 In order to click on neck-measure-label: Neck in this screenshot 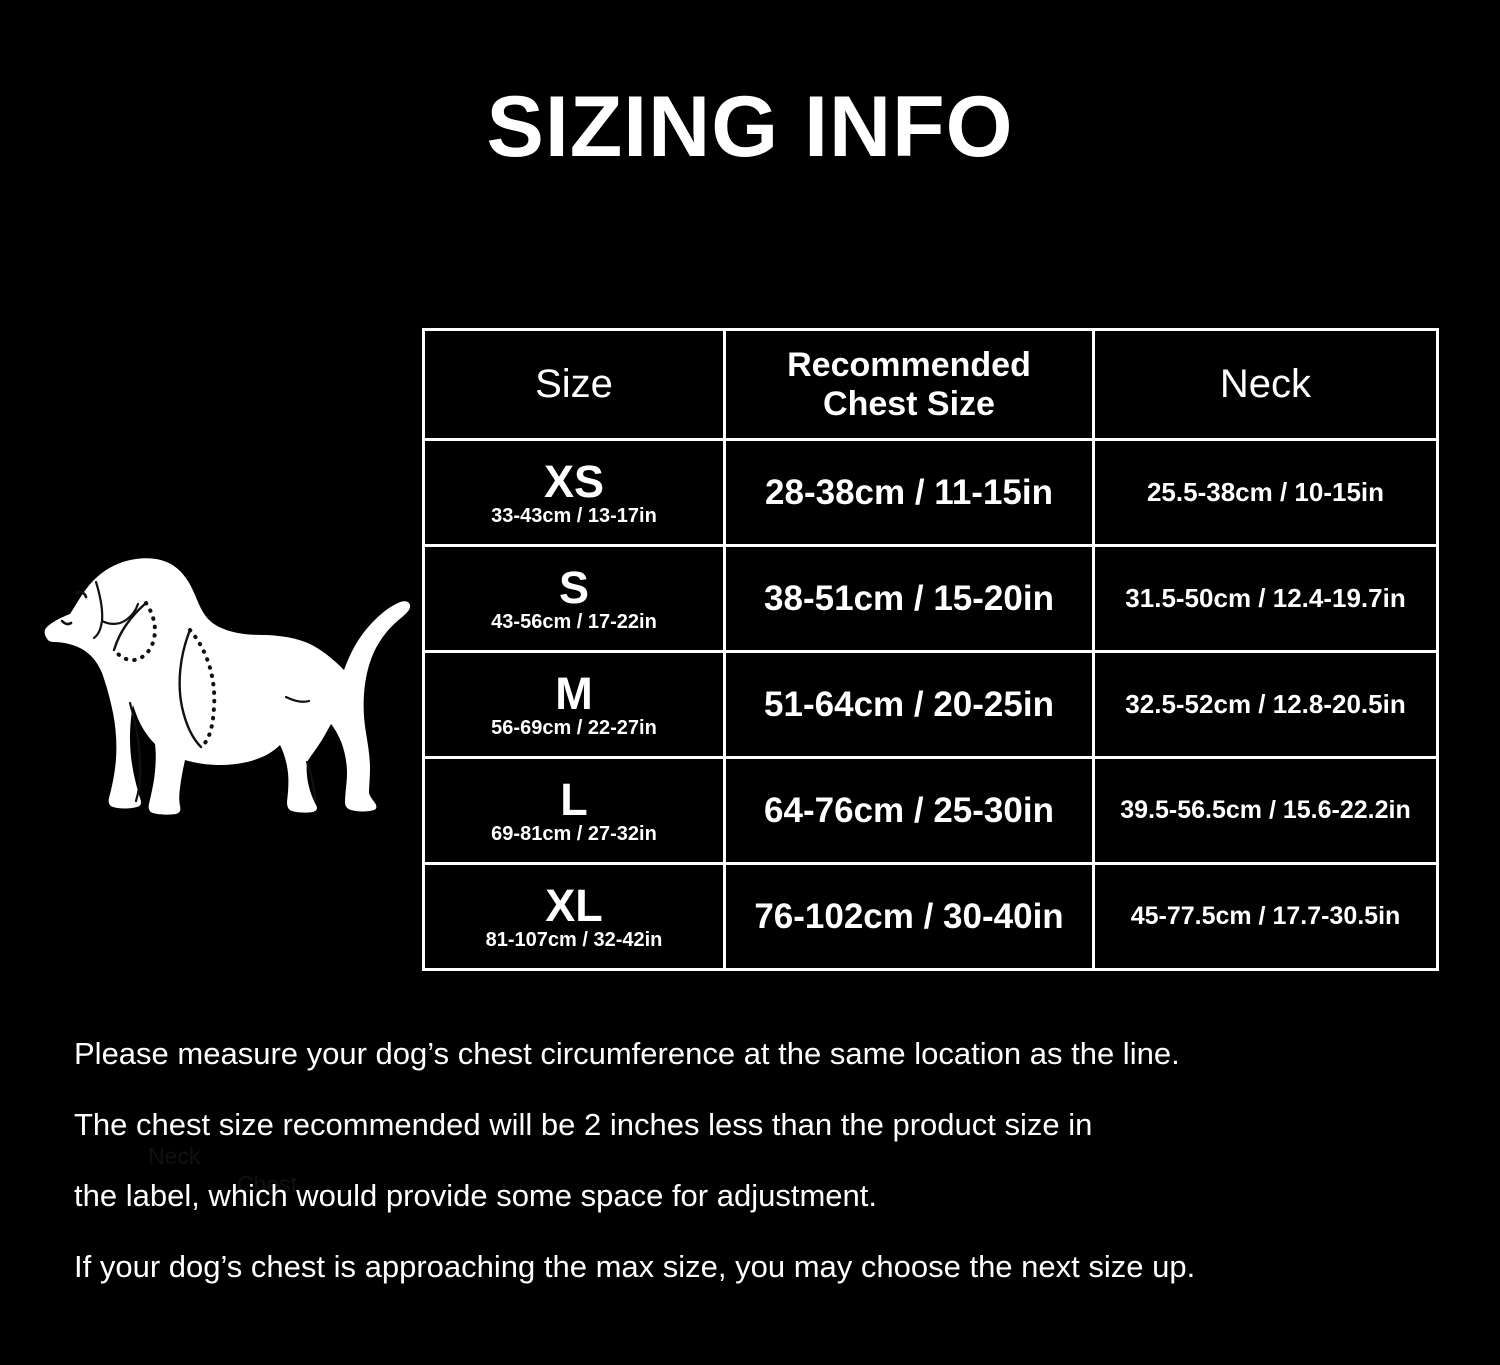, I will do `click(174, 1156)`.